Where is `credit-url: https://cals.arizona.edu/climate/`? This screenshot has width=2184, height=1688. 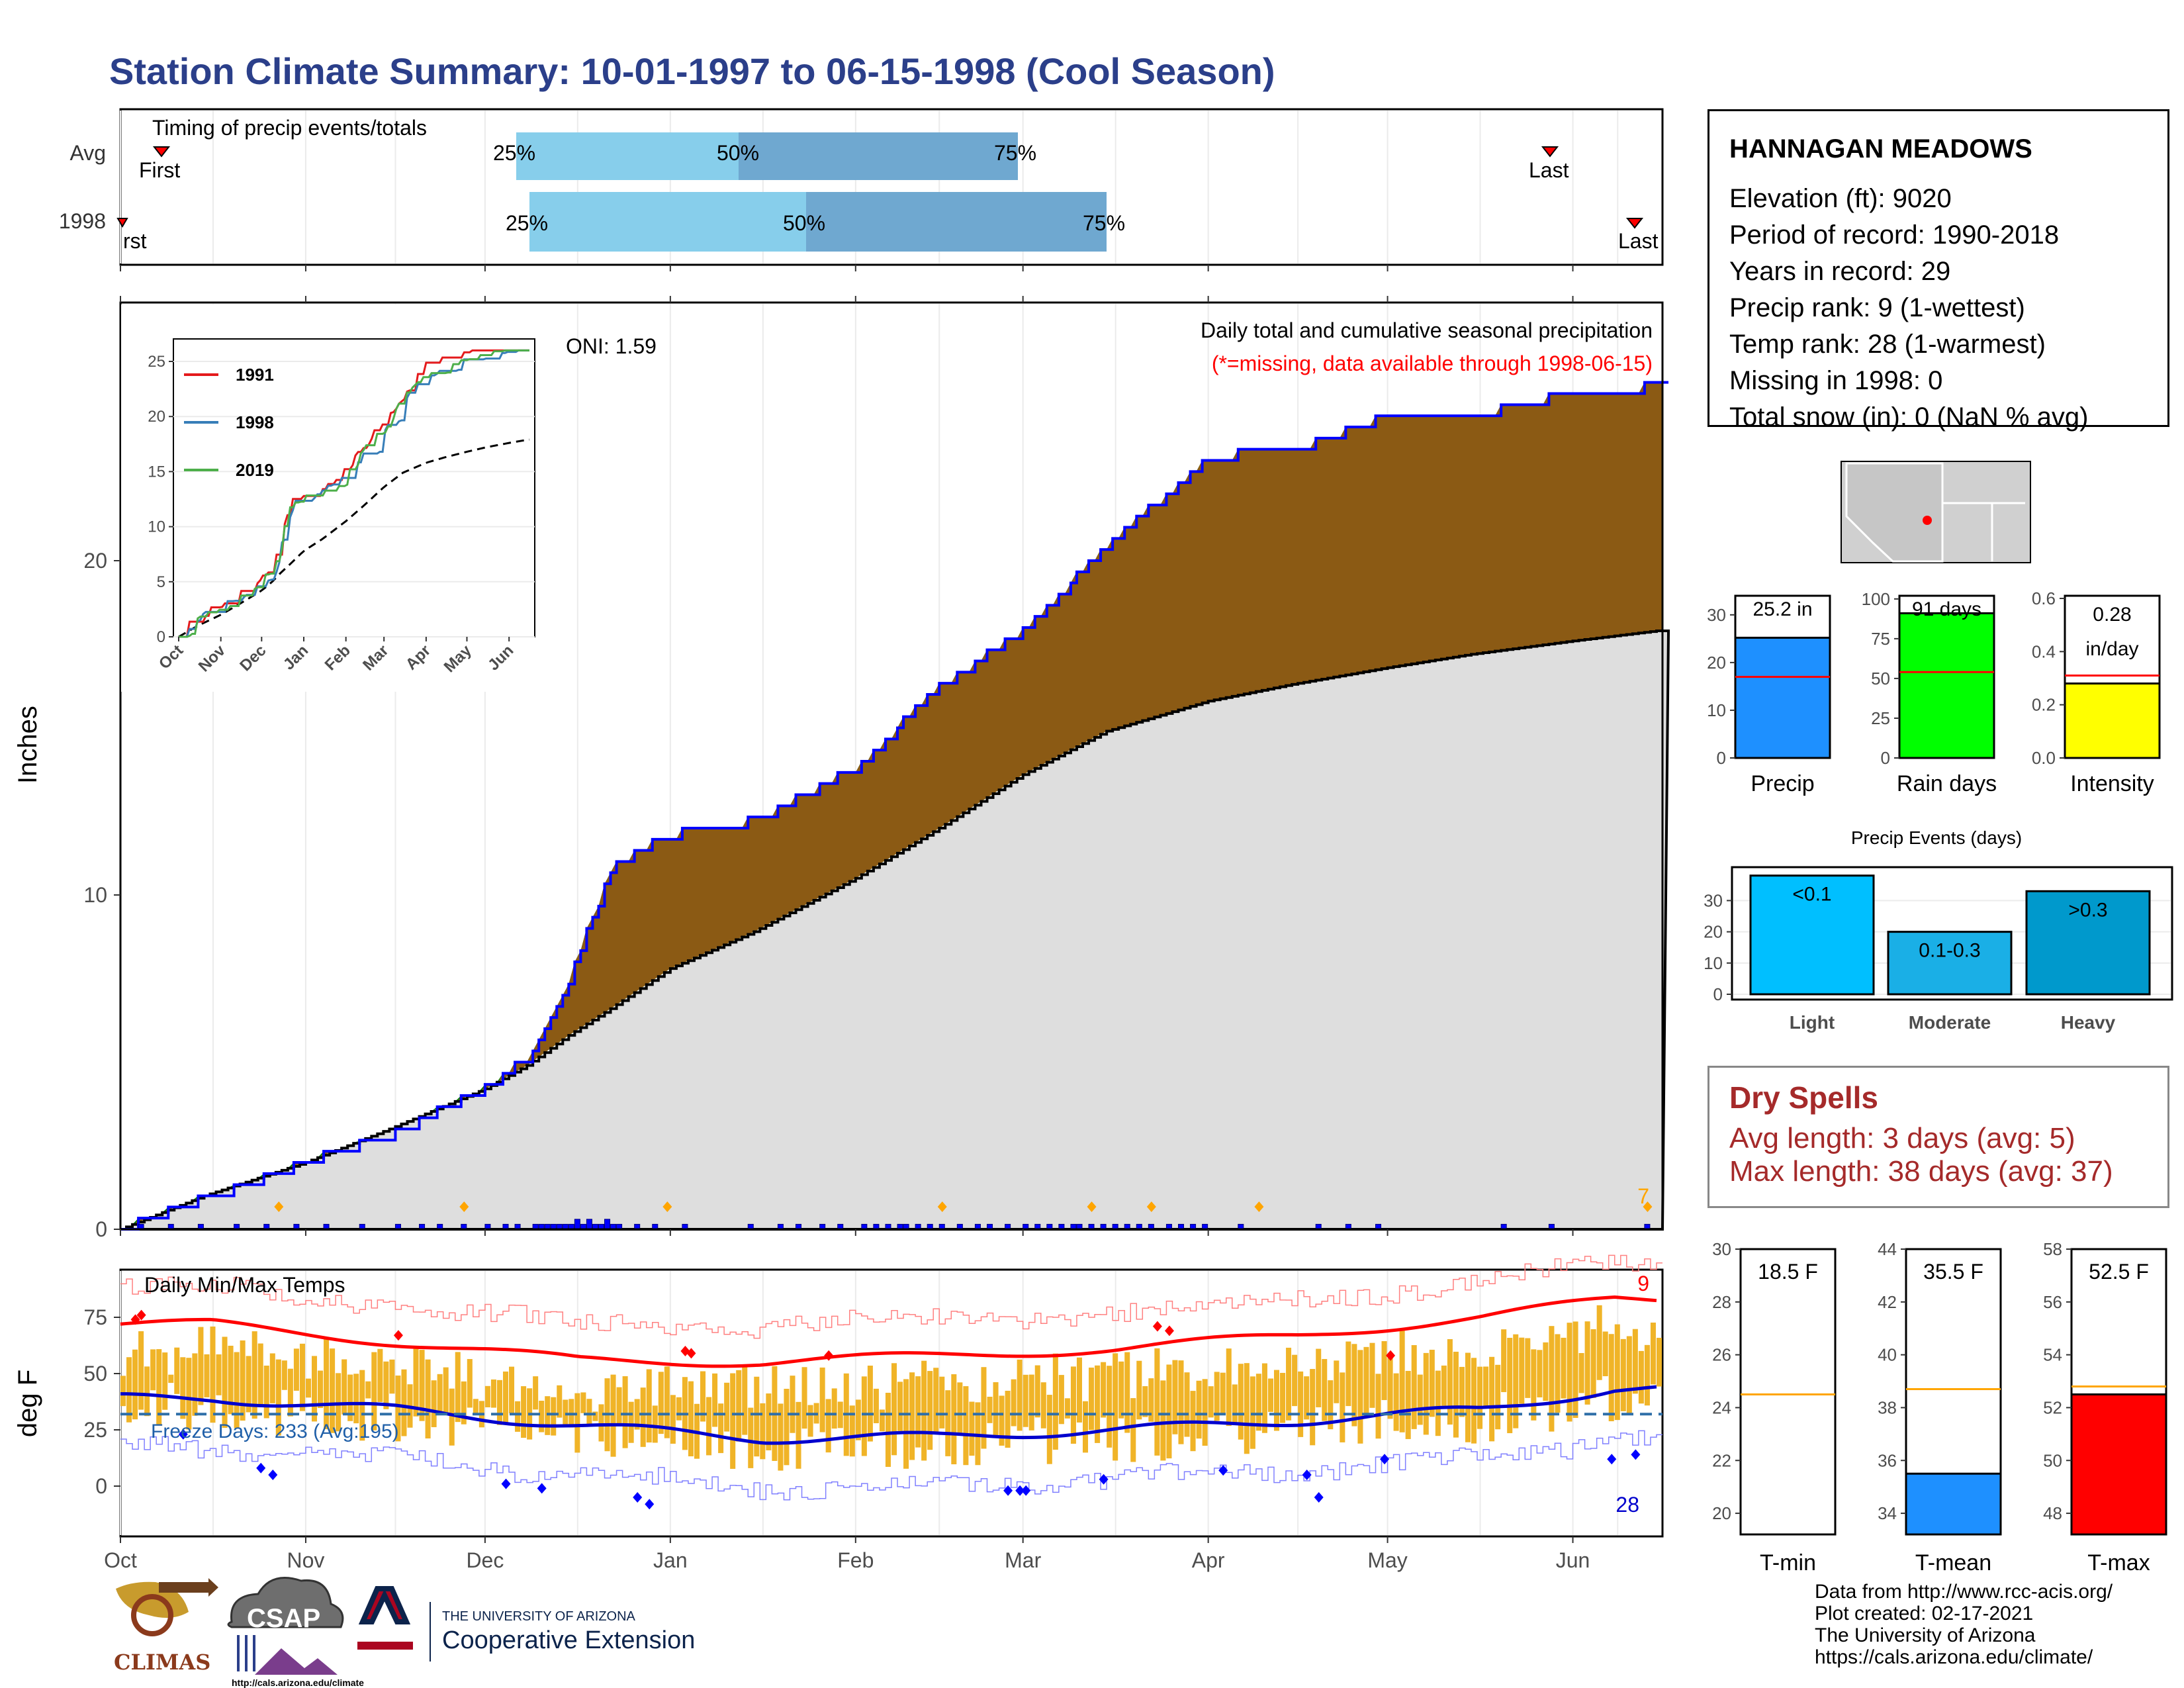
credit-url: https://cals.arizona.edu/climate/ is located at coordinates (1954, 1657).